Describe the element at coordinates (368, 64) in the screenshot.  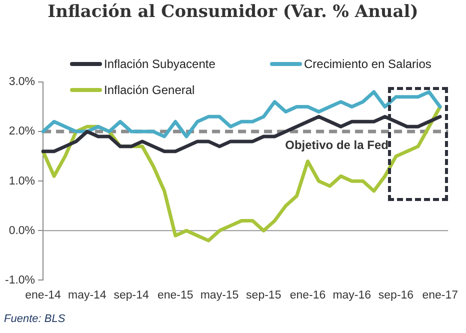
I see `legend-label: Crecimiento en Salarios` at that location.